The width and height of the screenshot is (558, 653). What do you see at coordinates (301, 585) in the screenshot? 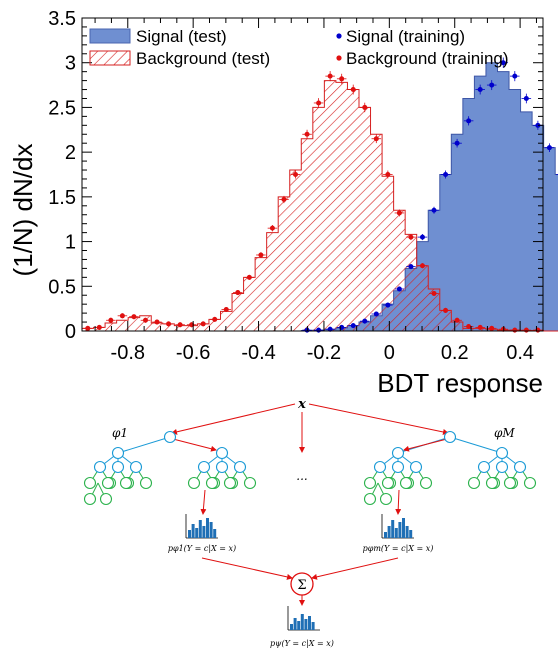
I see `sum-symbol: Σ` at bounding box center [301, 585].